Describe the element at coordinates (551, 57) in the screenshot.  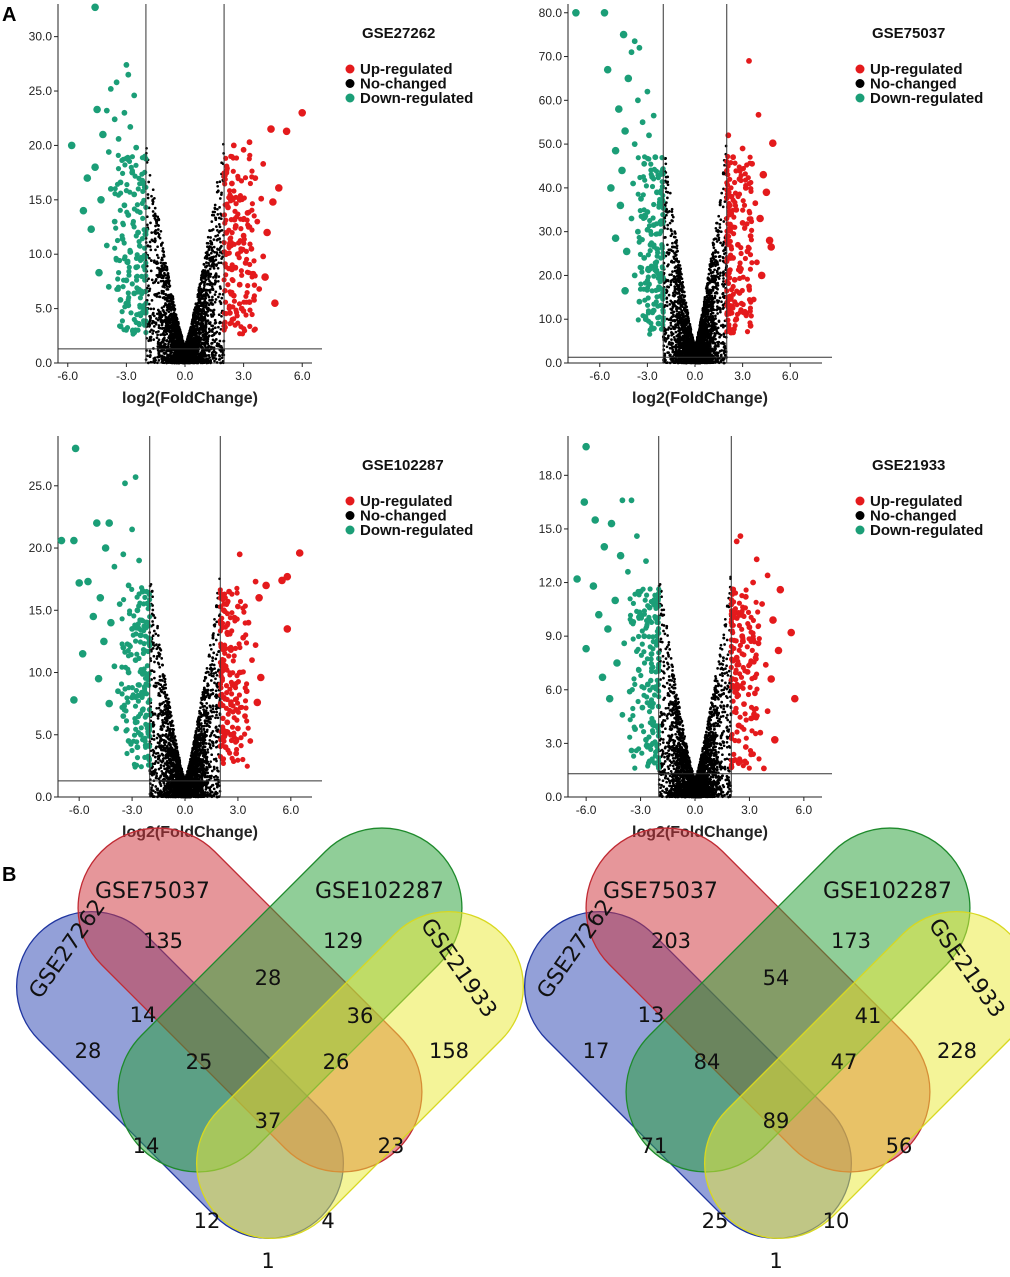
I see `y-tick-label: 70.0` at that location.